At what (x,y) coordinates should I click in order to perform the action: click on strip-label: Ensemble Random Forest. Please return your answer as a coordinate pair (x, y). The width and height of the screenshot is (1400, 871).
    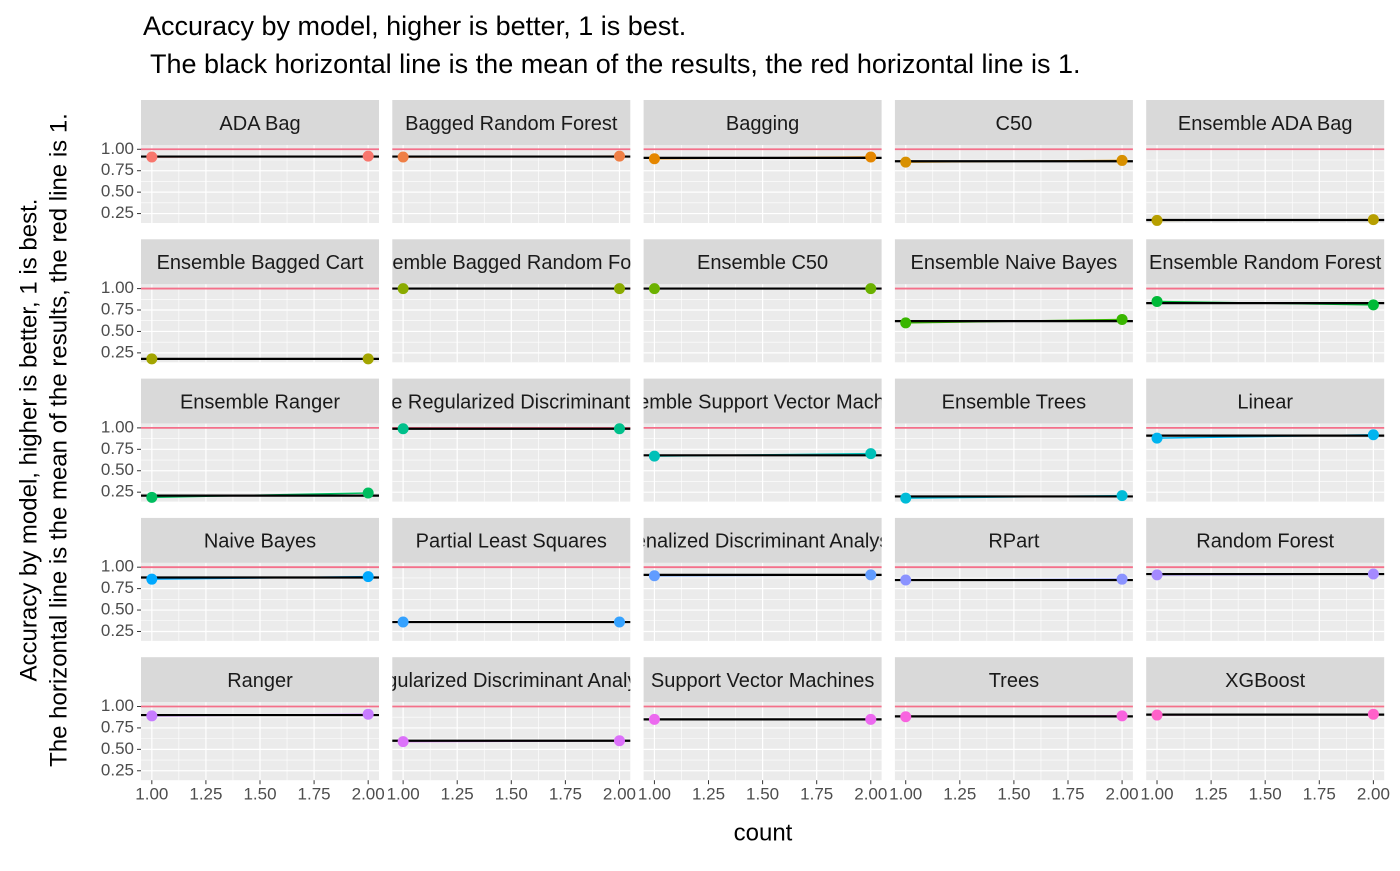
    Looking at the image, I should click on (1265, 263).